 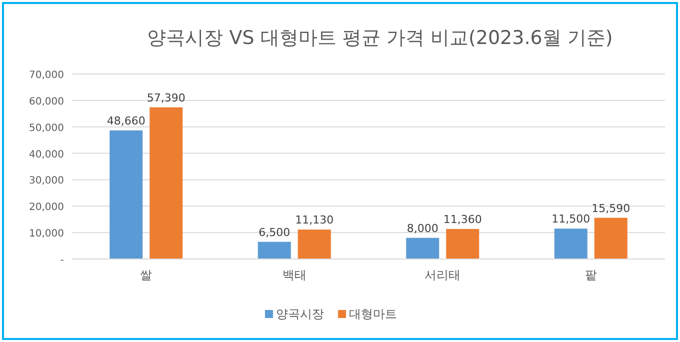 I want to click on x-tick-label: 백태, so click(x=294, y=275).